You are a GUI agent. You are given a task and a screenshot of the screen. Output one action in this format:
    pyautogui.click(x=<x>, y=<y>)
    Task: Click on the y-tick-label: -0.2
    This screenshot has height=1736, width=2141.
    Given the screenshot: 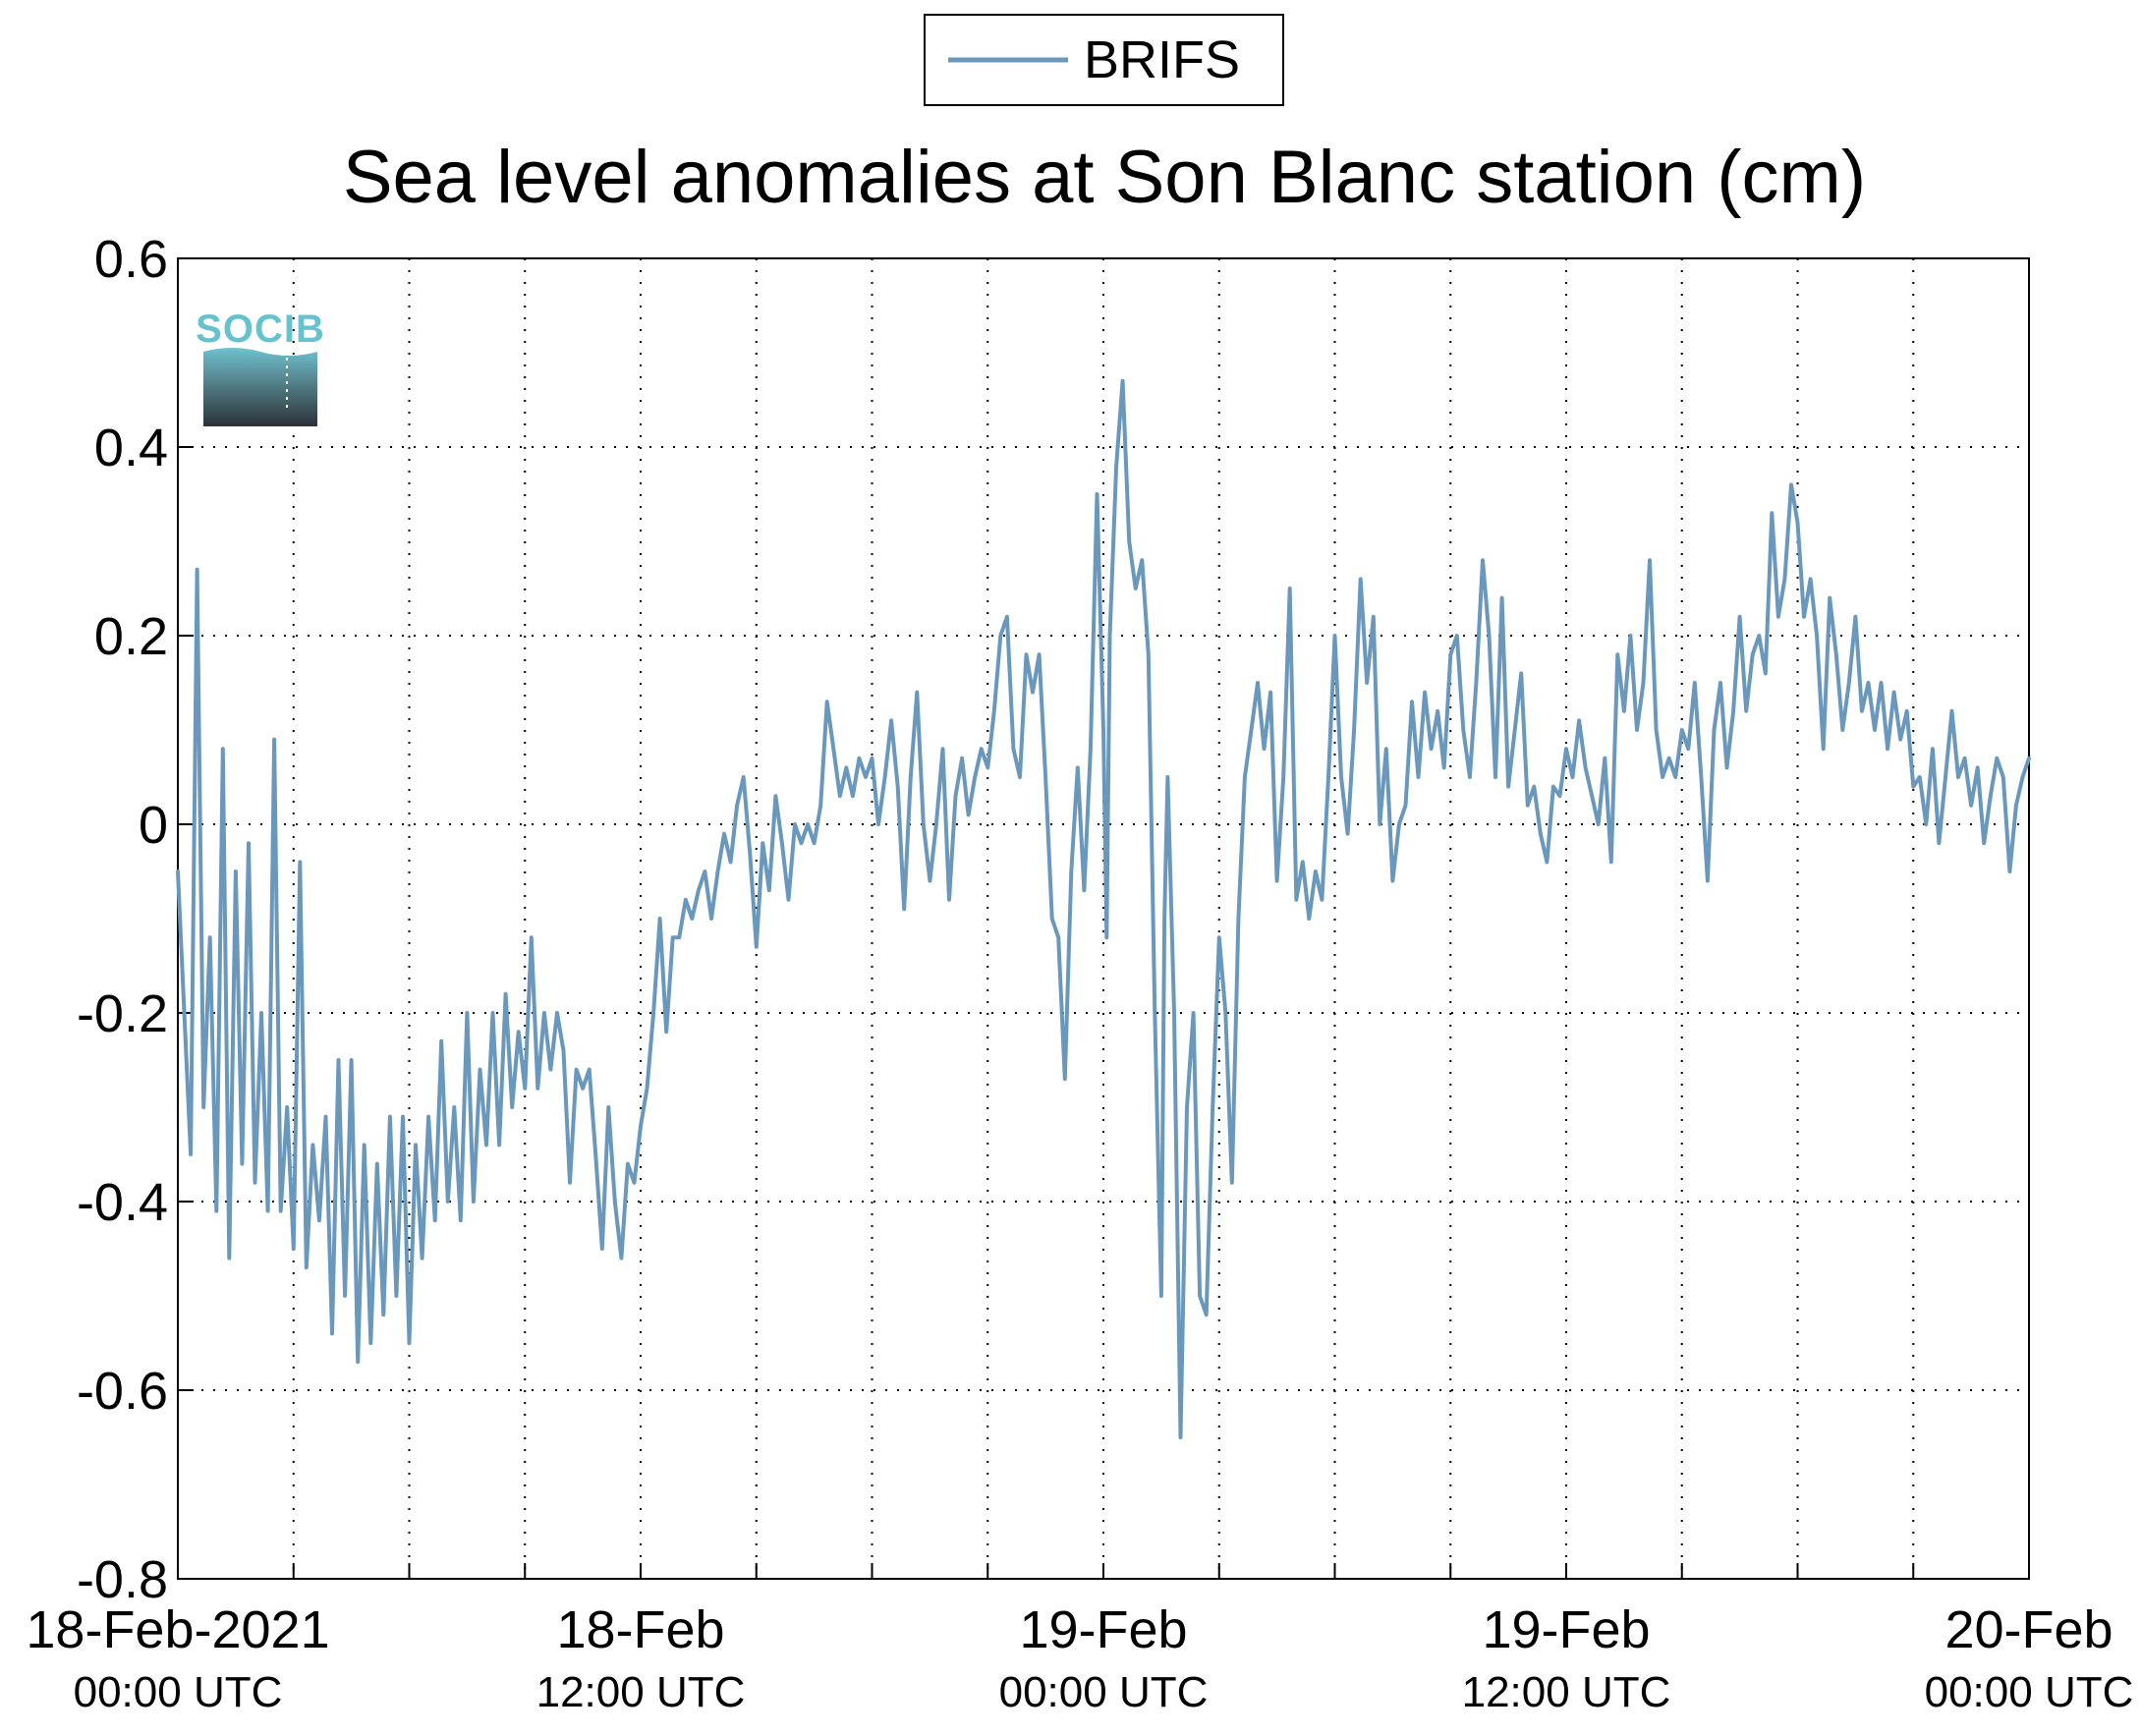 What is the action you would take?
    pyautogui.click(x=122, y=1013)
    